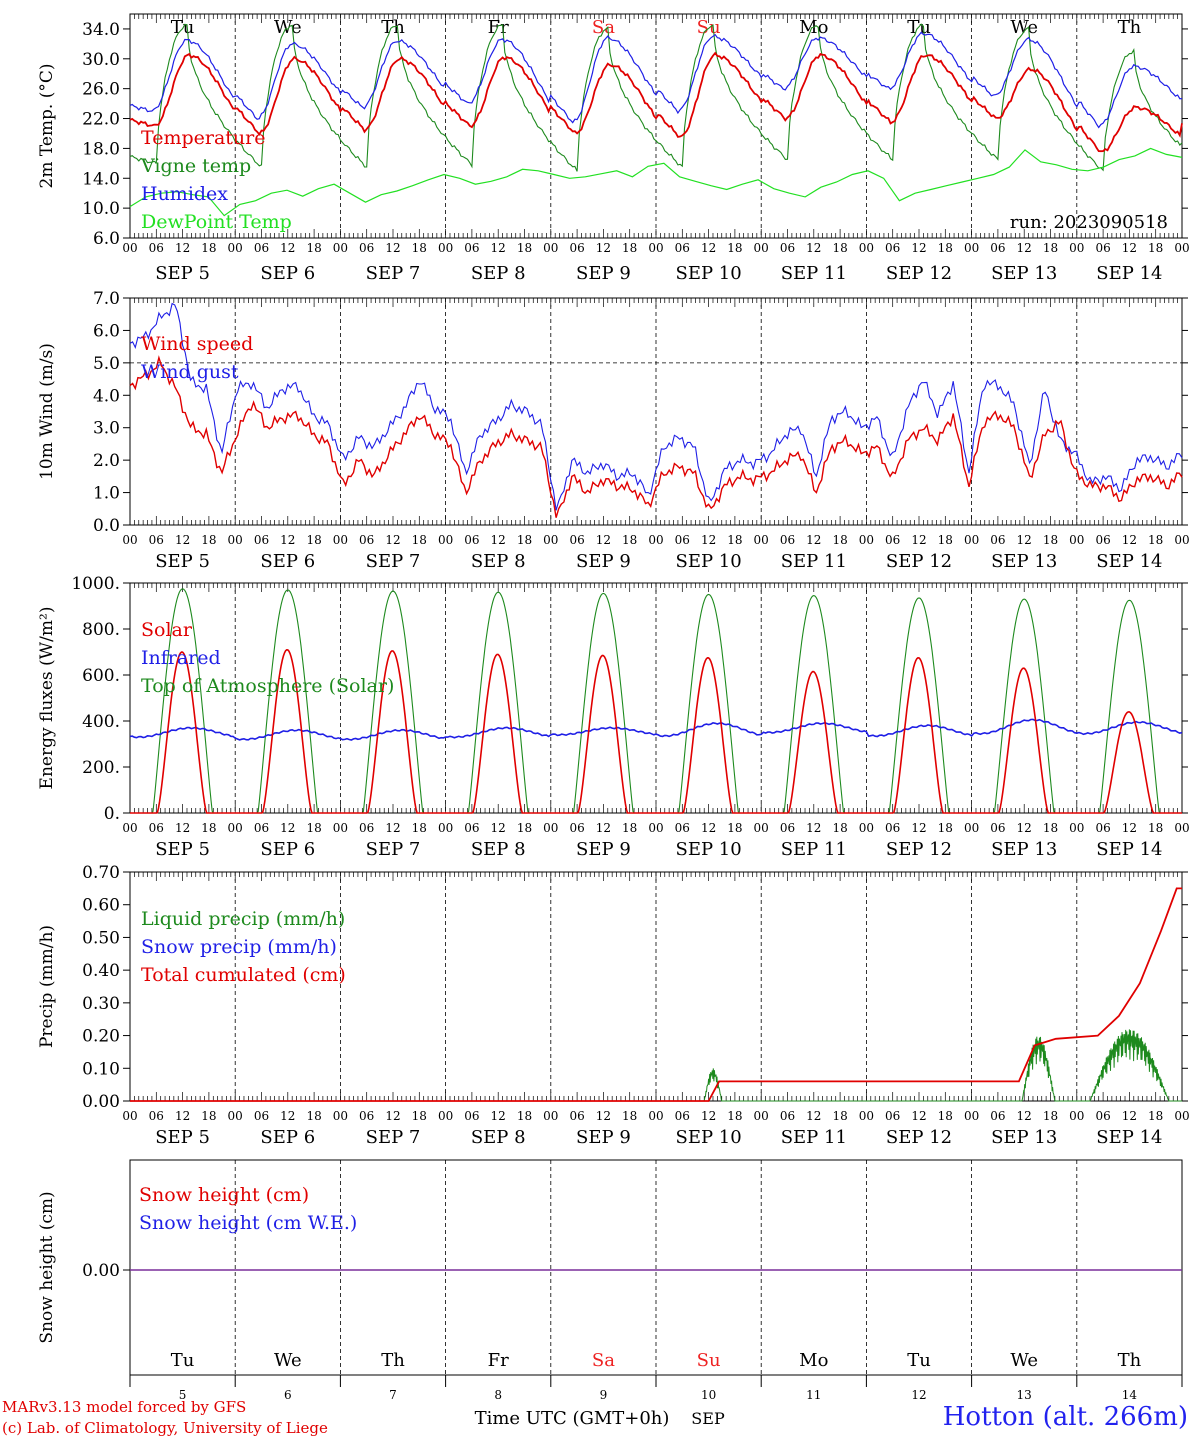 This screenshot has height=1440, width=1194. What do you see at coordinates (101, 30) in the screenshot?
I see `y-tick-label: 34.0` at bounding box center [101, 30].